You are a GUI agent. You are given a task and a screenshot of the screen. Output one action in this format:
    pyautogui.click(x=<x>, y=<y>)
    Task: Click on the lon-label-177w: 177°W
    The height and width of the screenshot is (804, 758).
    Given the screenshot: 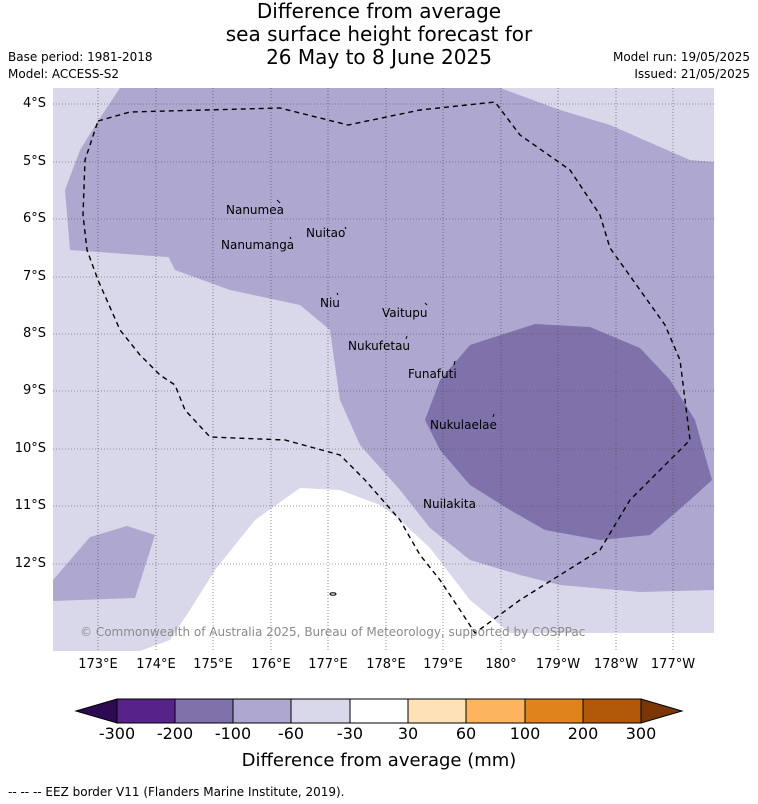 What is the action you would take?
    pyautogui.click(x=673, y=664)
    